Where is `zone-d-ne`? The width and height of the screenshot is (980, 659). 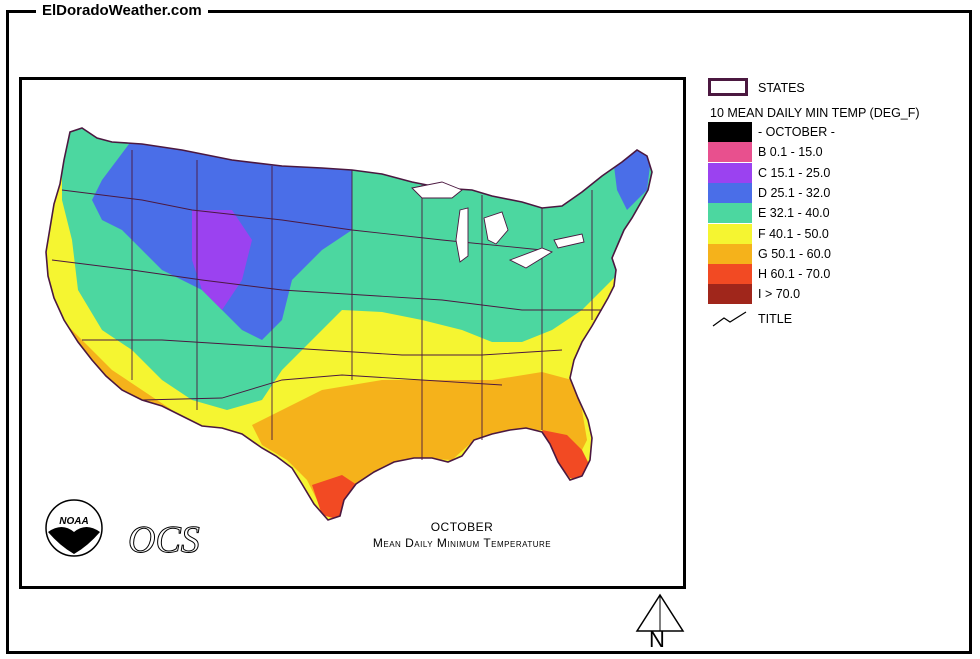
zone-d-ne is located at coordinates (632, 180).